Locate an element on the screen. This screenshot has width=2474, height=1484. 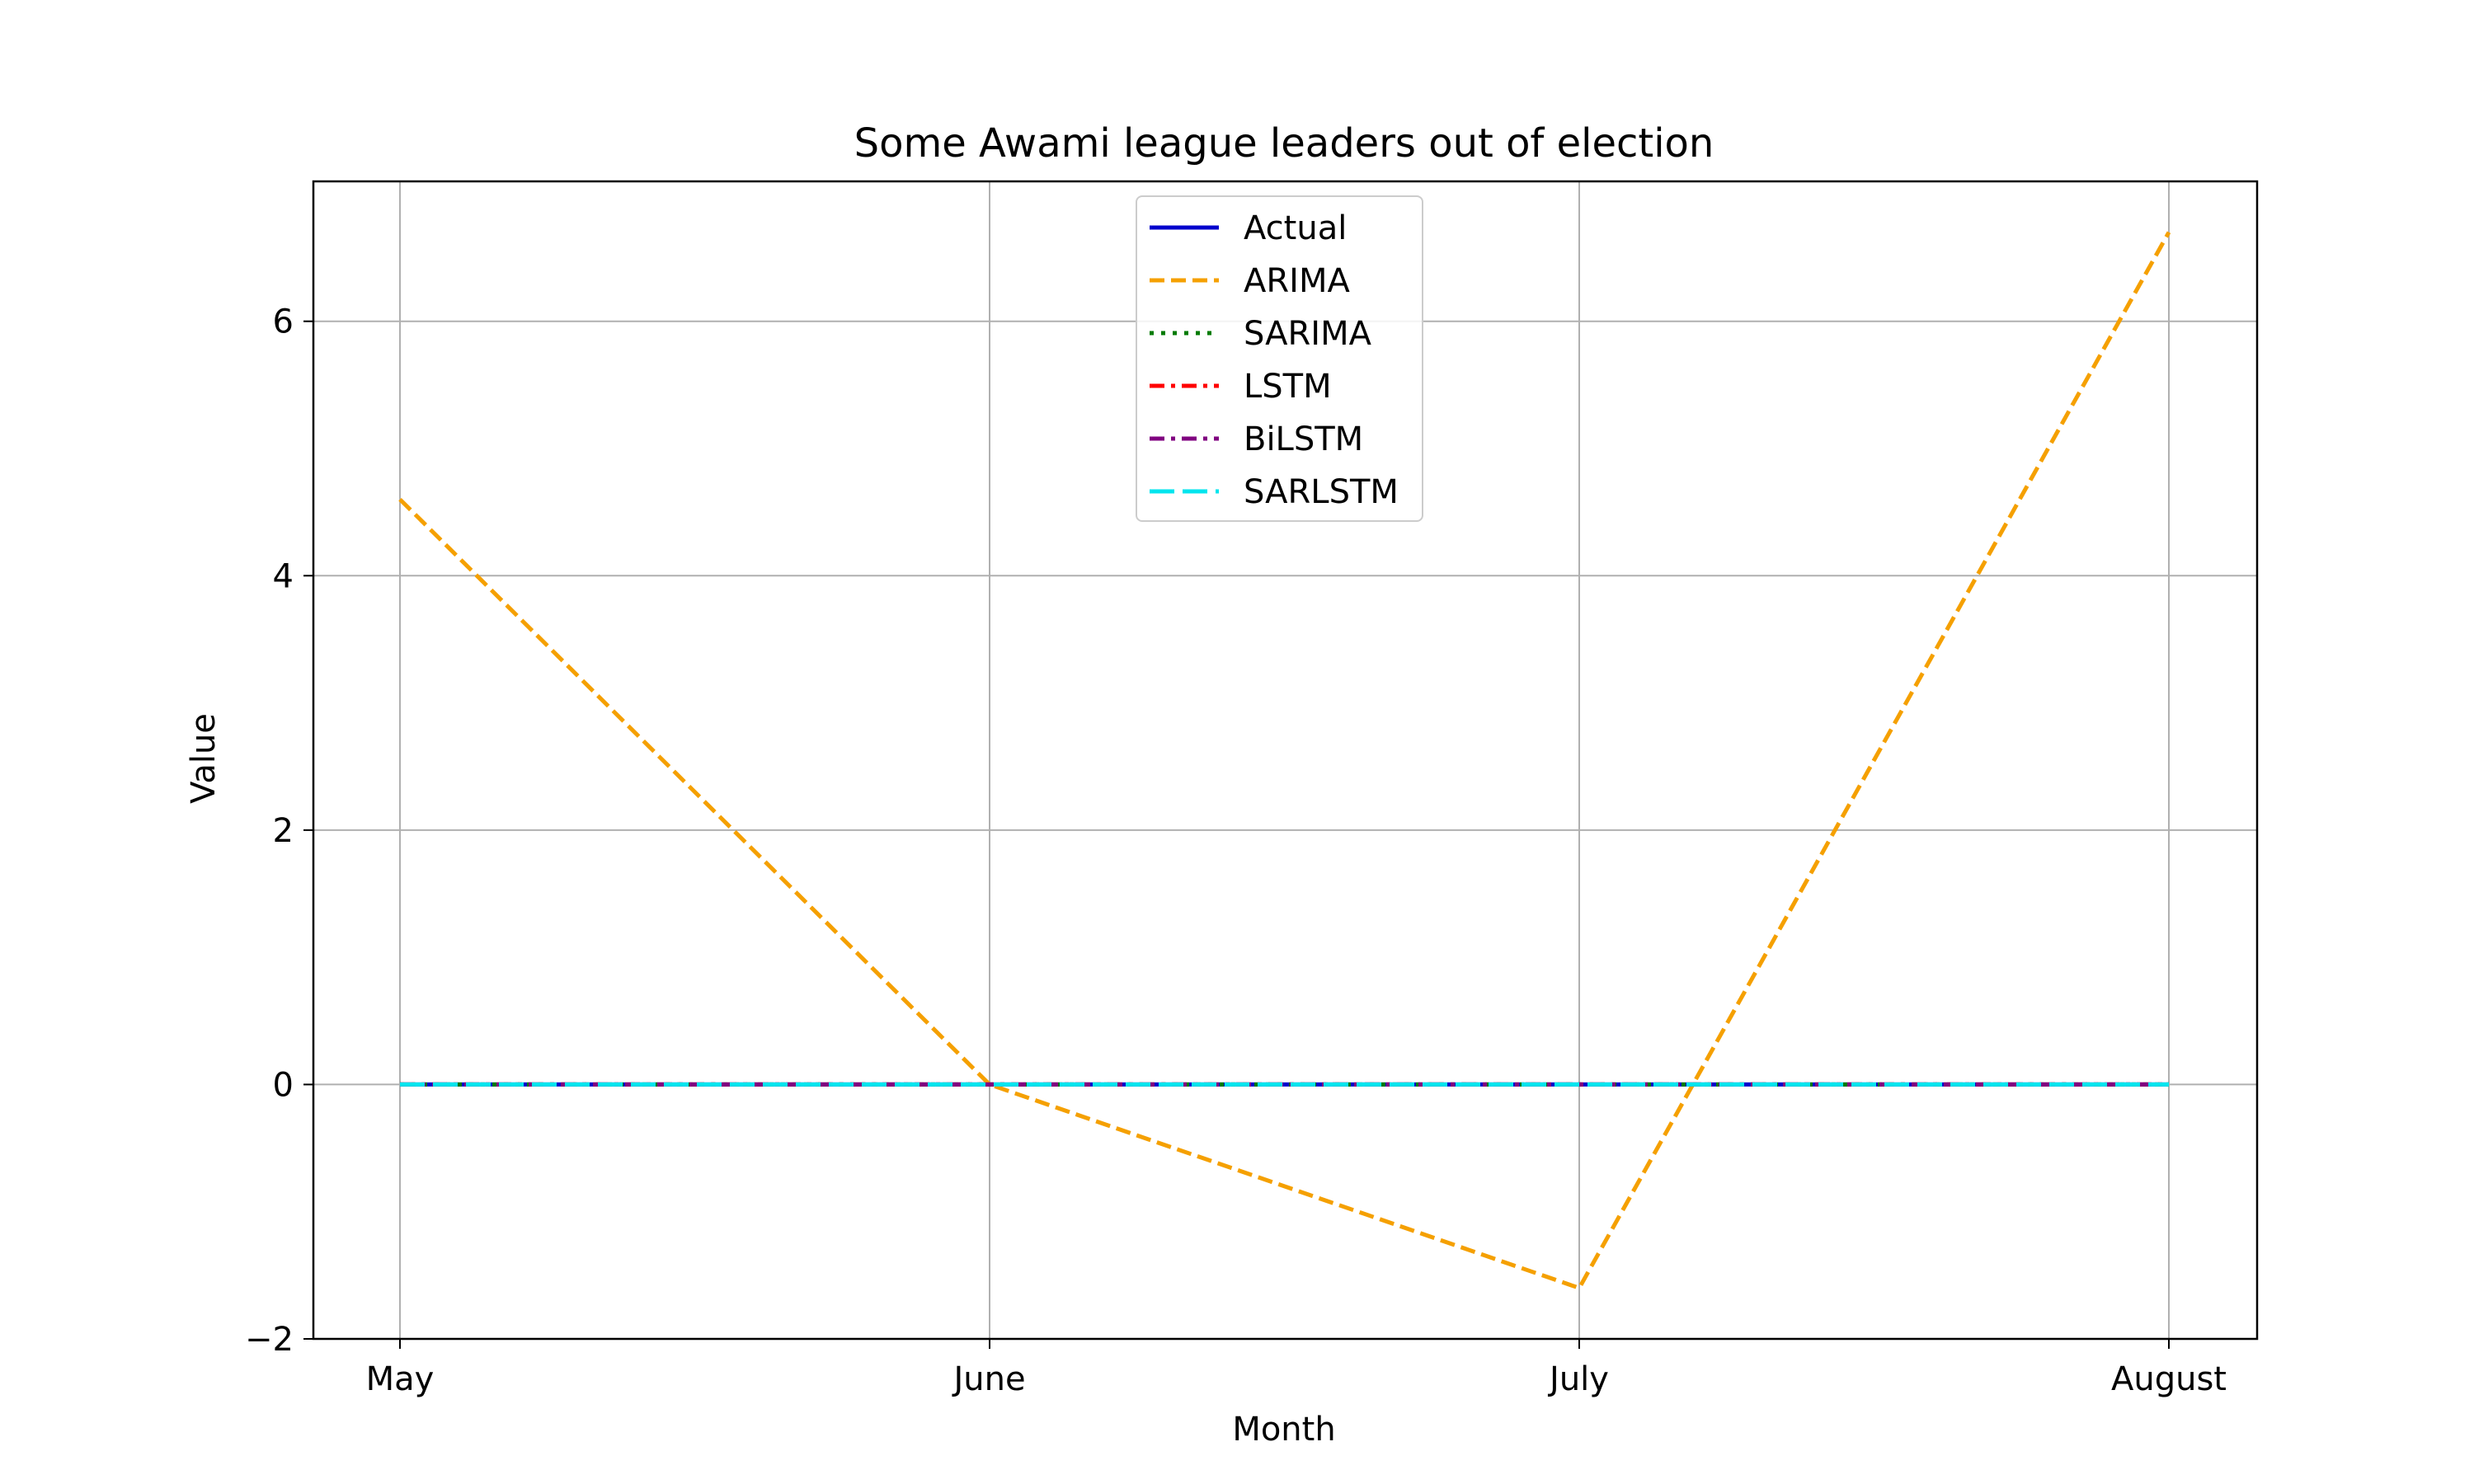
y-tick-label: 6 is located at coordinates (283, 322).